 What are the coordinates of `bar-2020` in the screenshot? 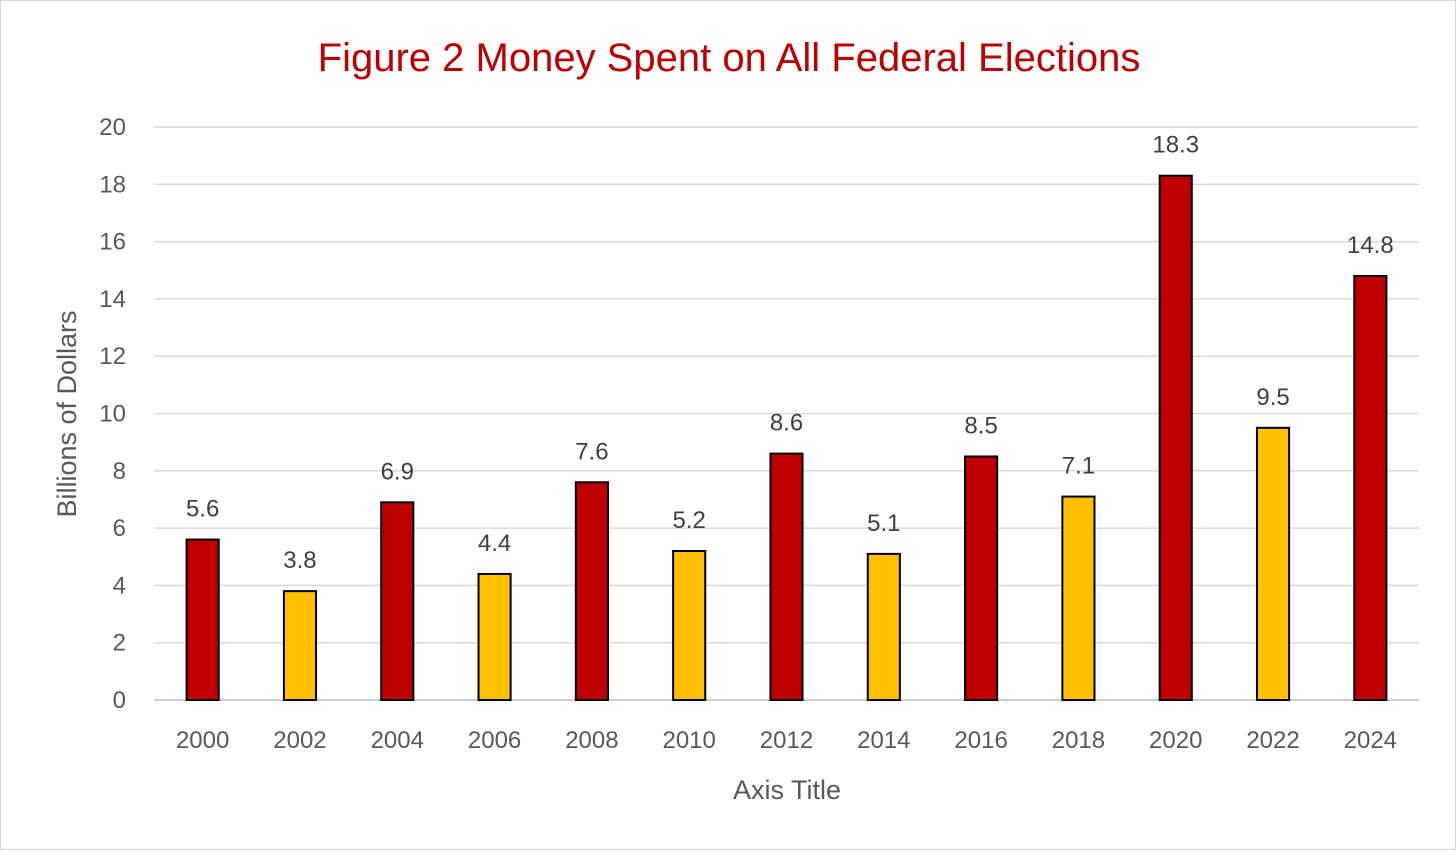 It's located at (1175, 437).